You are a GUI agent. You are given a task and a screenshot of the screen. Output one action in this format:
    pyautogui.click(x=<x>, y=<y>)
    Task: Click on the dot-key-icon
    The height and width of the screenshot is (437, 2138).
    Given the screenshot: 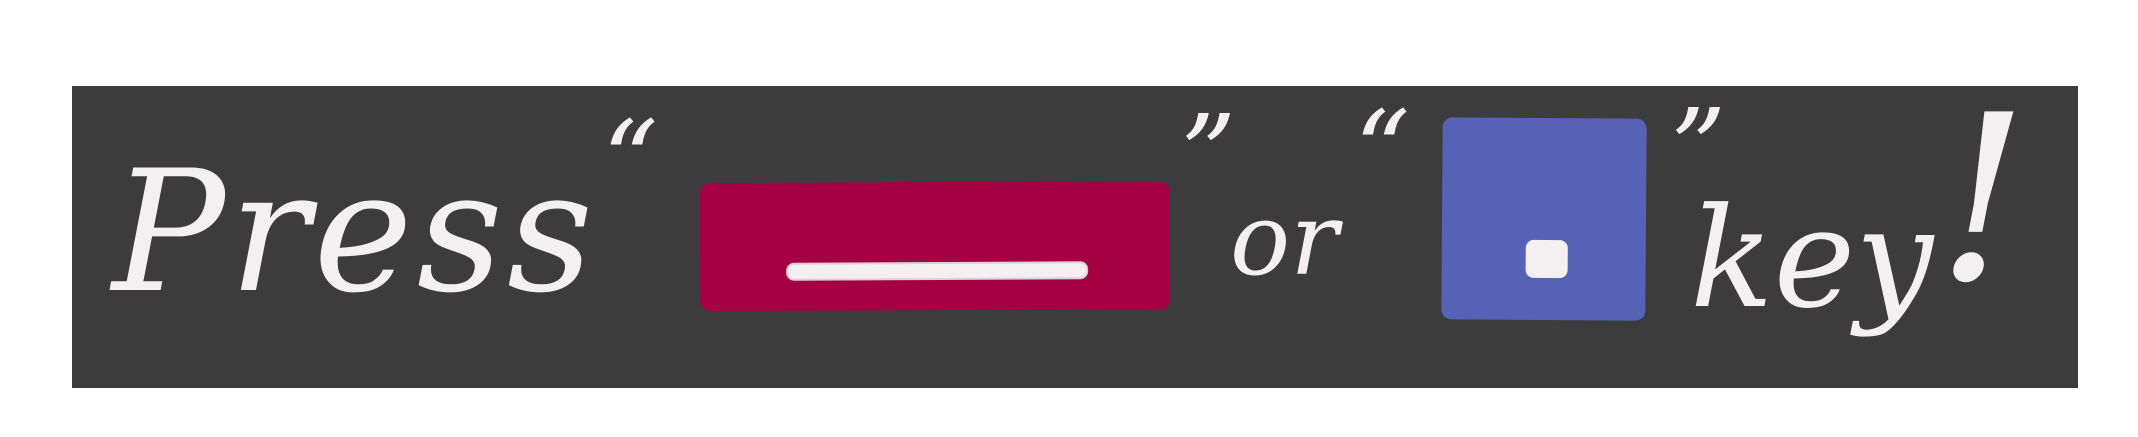 What is the action you would take?
    pyautogui.click(x=1544, y=219)
    